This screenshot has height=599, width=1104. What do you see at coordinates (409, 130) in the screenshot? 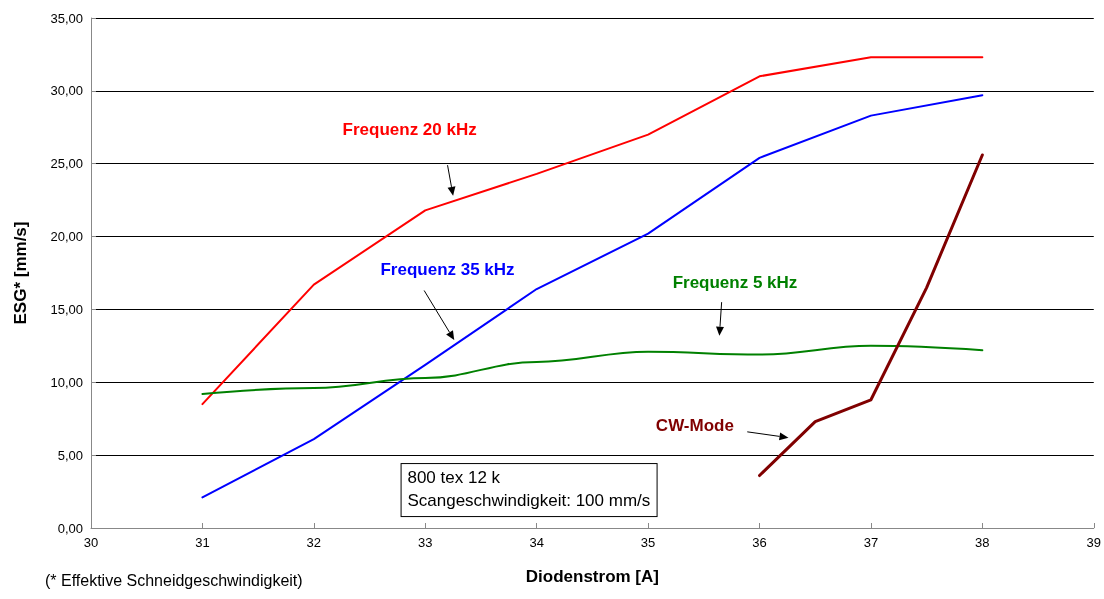
I see `text: Frequenz 20 kHz` at bounding box center [409, 130].